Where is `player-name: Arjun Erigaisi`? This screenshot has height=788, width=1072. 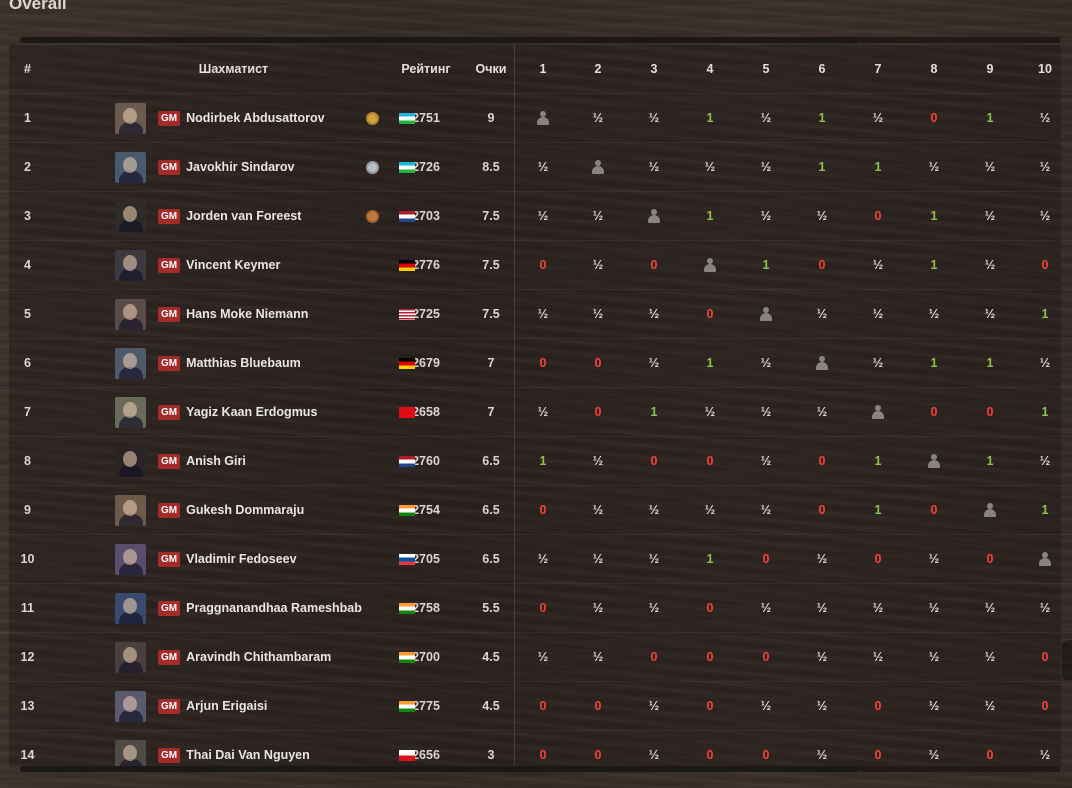 player-name: Arjun Erigaisi is located at coordinates (227, 706).